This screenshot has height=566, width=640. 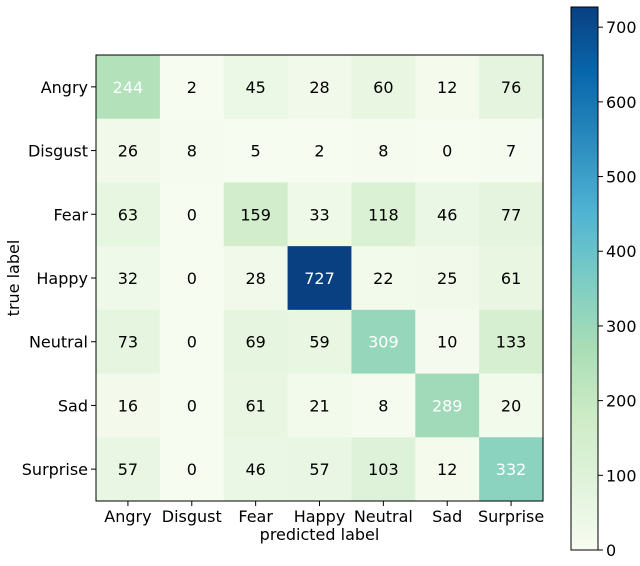 I want to click on cell-value-label: 5, so click(x=256, y=151).